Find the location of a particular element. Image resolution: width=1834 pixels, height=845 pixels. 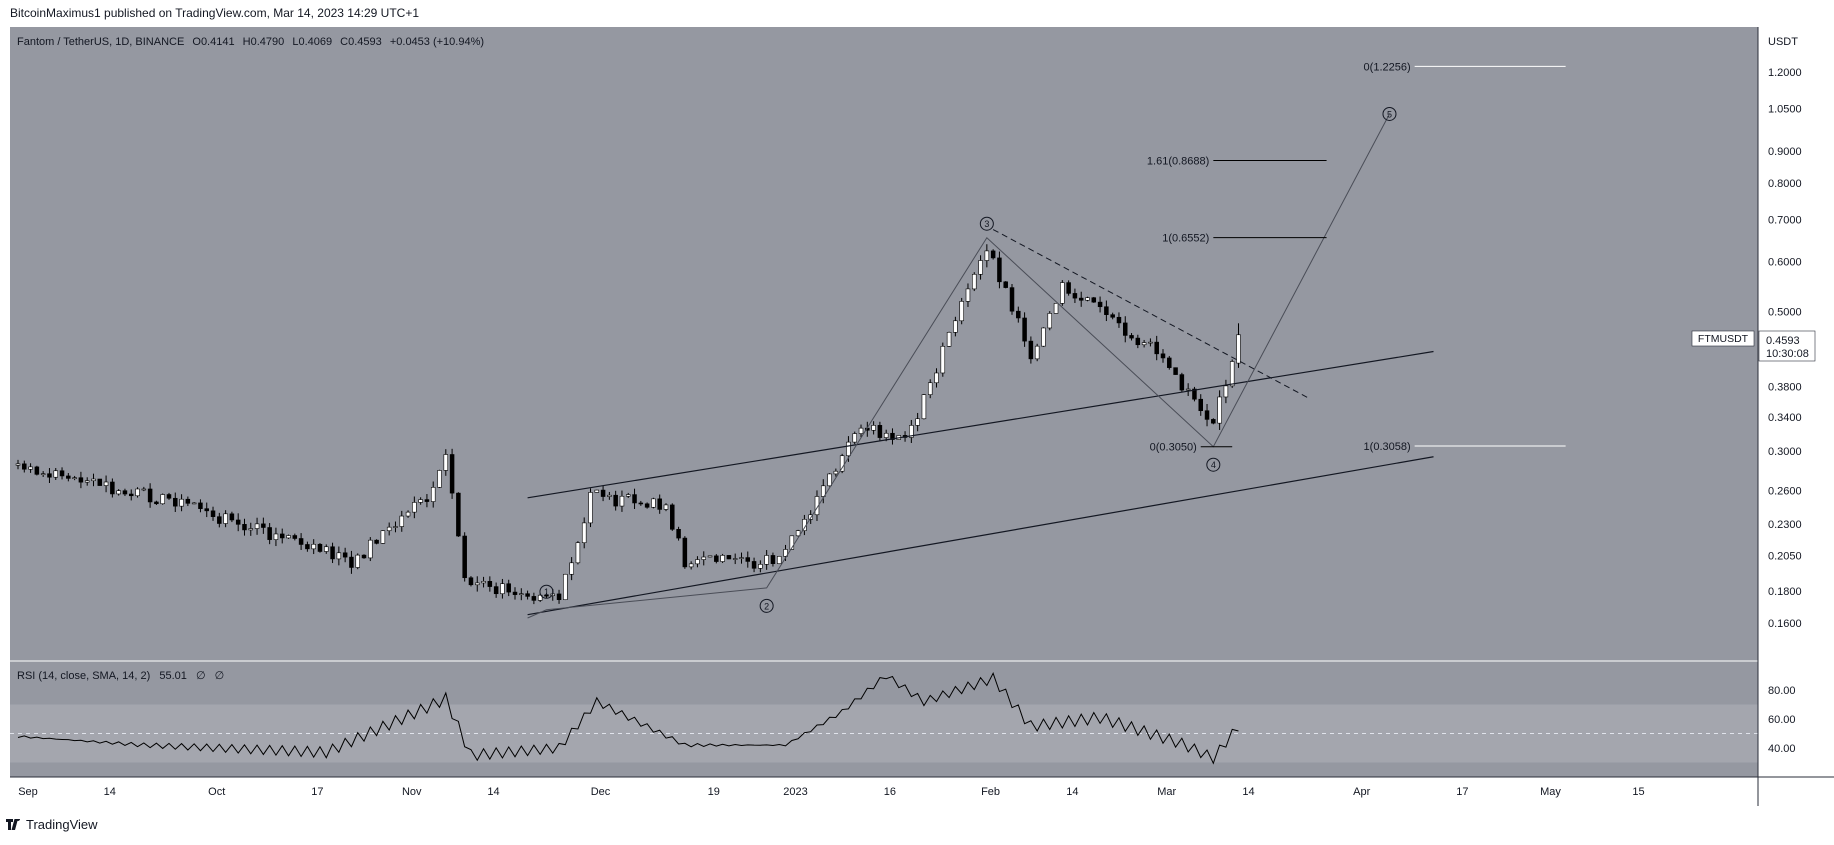

price-tick-label: 0.7000 is located at coordinates (1785, 221).